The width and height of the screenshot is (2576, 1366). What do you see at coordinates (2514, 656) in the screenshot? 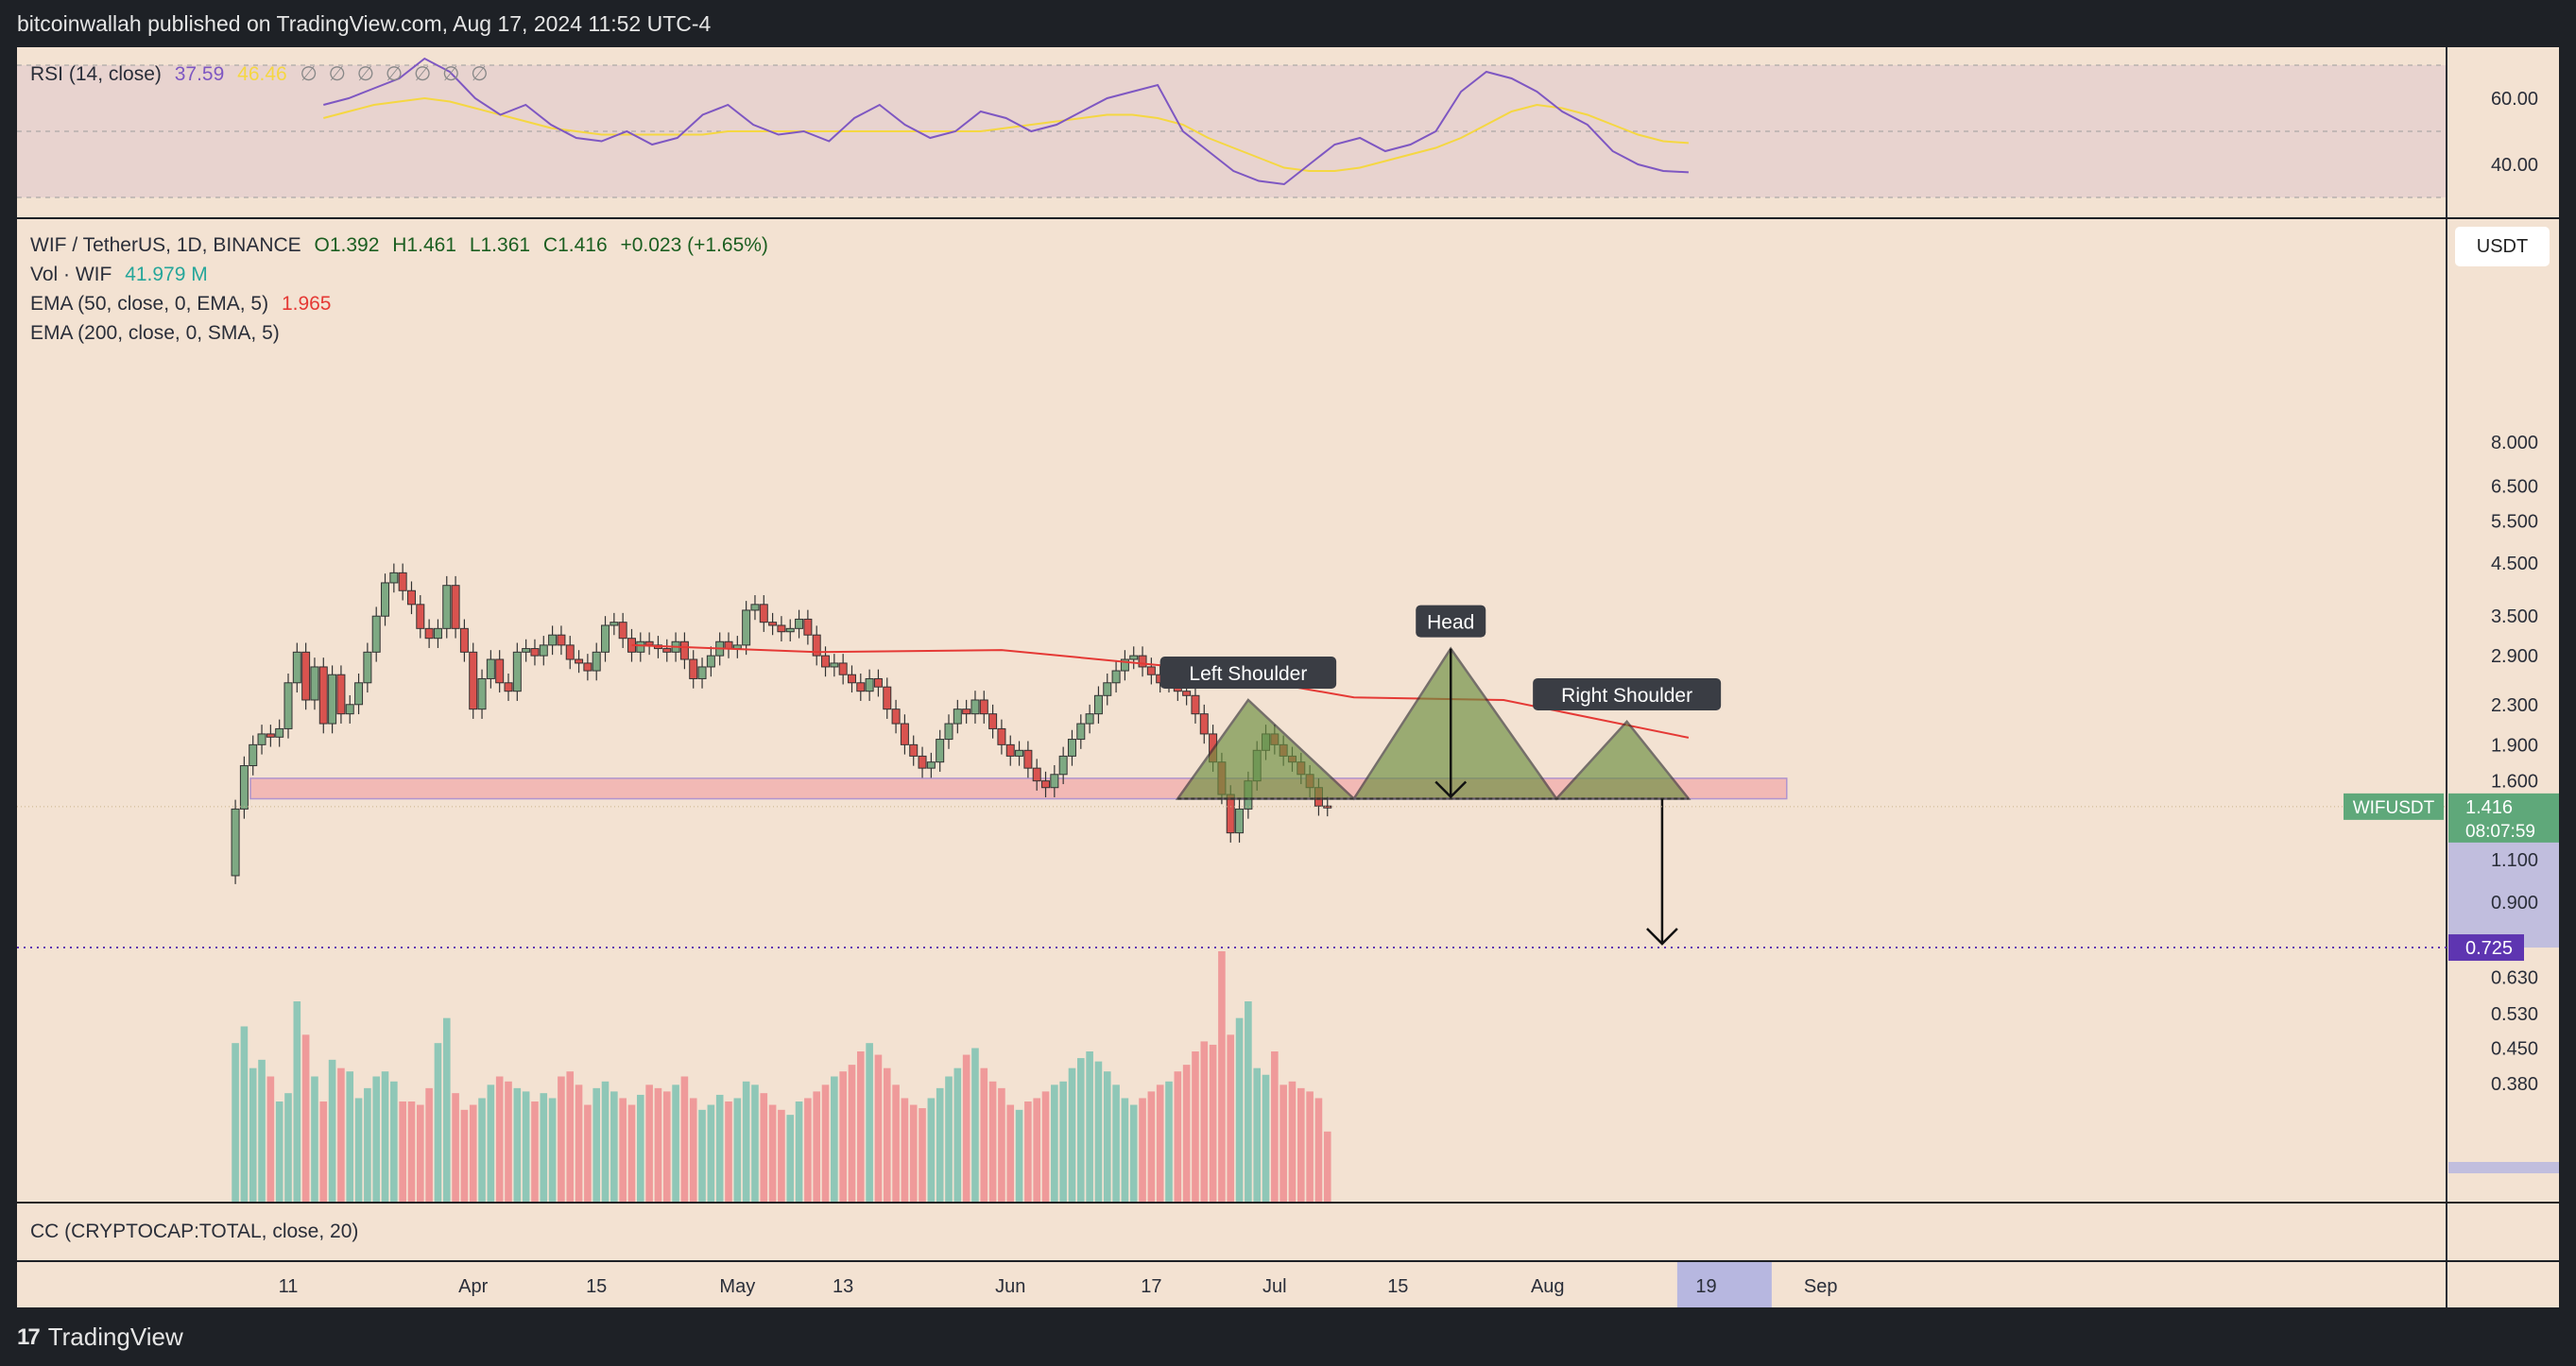
I see `price-tick: 2.900` at bounding box center [2514, 656].